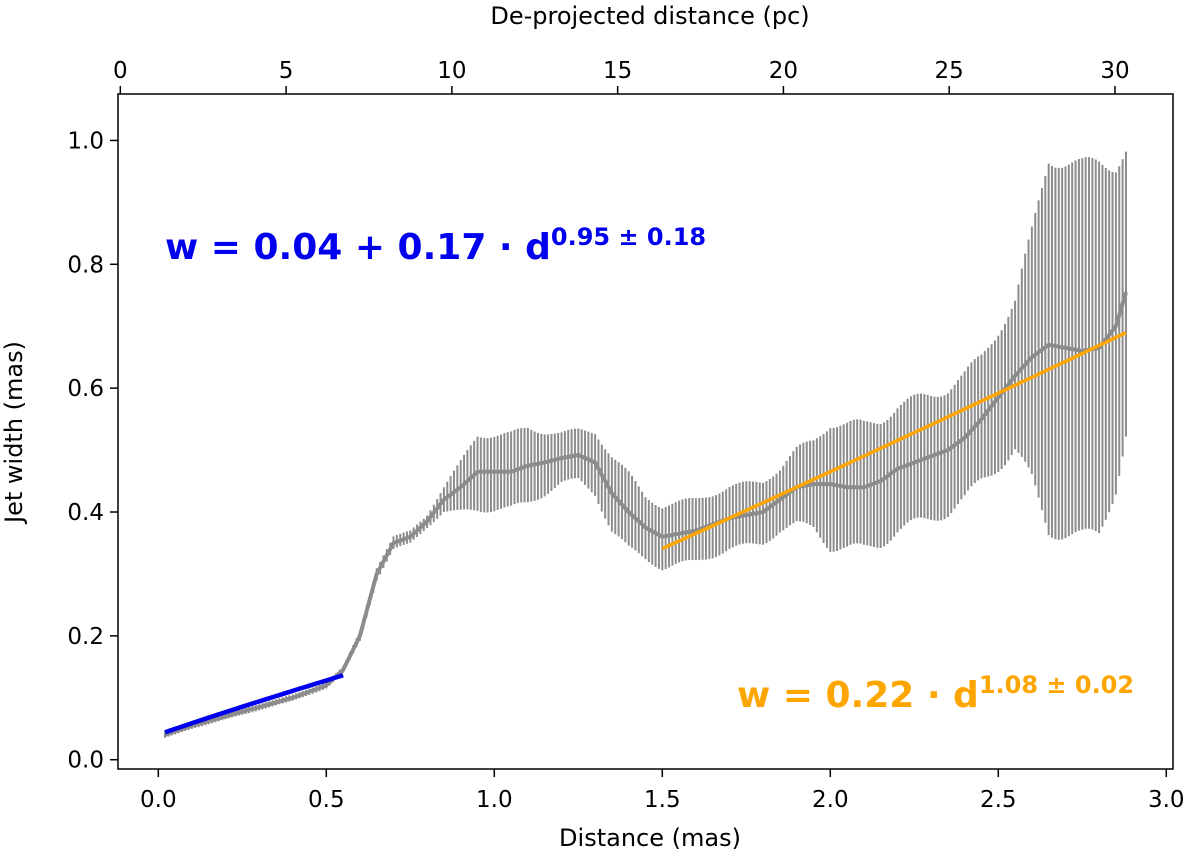 This screenshot has height=857, width=1200. Describe the element at coordinates (85, 389) in the screenshot. I see `y-tick-label-3: 0.6` at that location.